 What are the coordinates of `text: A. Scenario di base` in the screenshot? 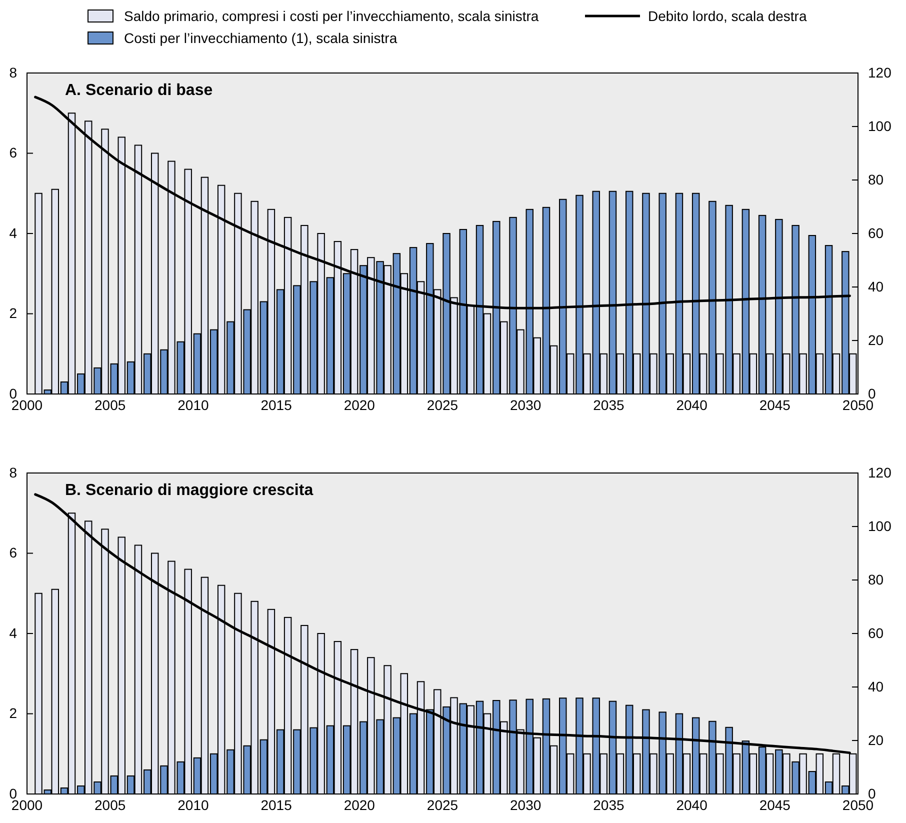 It's located at (139, 90).